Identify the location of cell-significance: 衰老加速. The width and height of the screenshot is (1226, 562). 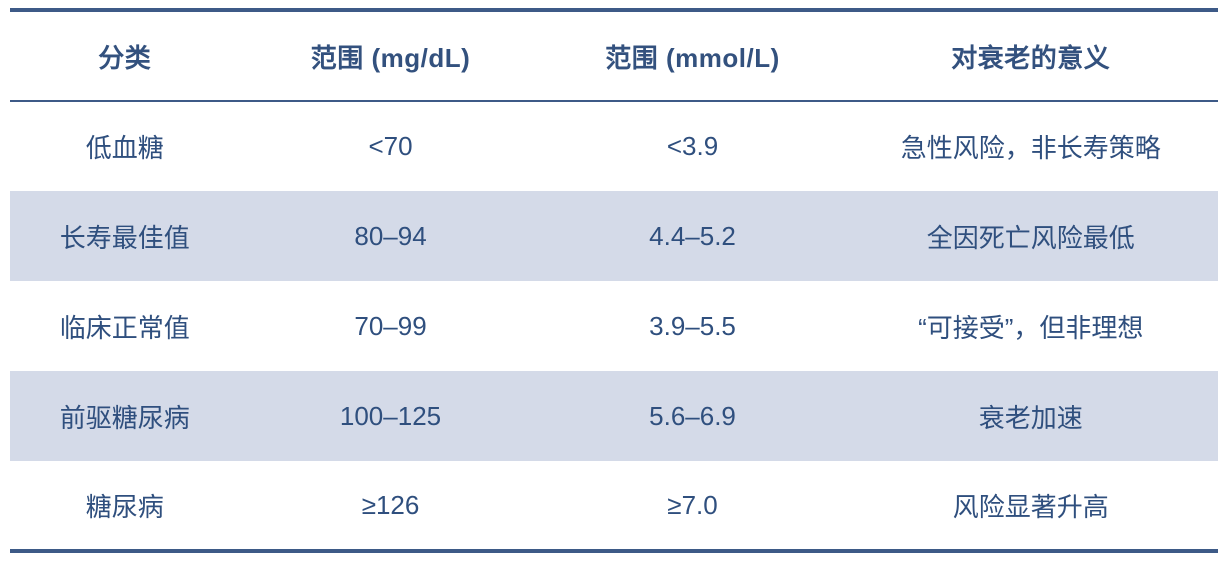
(1030, 417).